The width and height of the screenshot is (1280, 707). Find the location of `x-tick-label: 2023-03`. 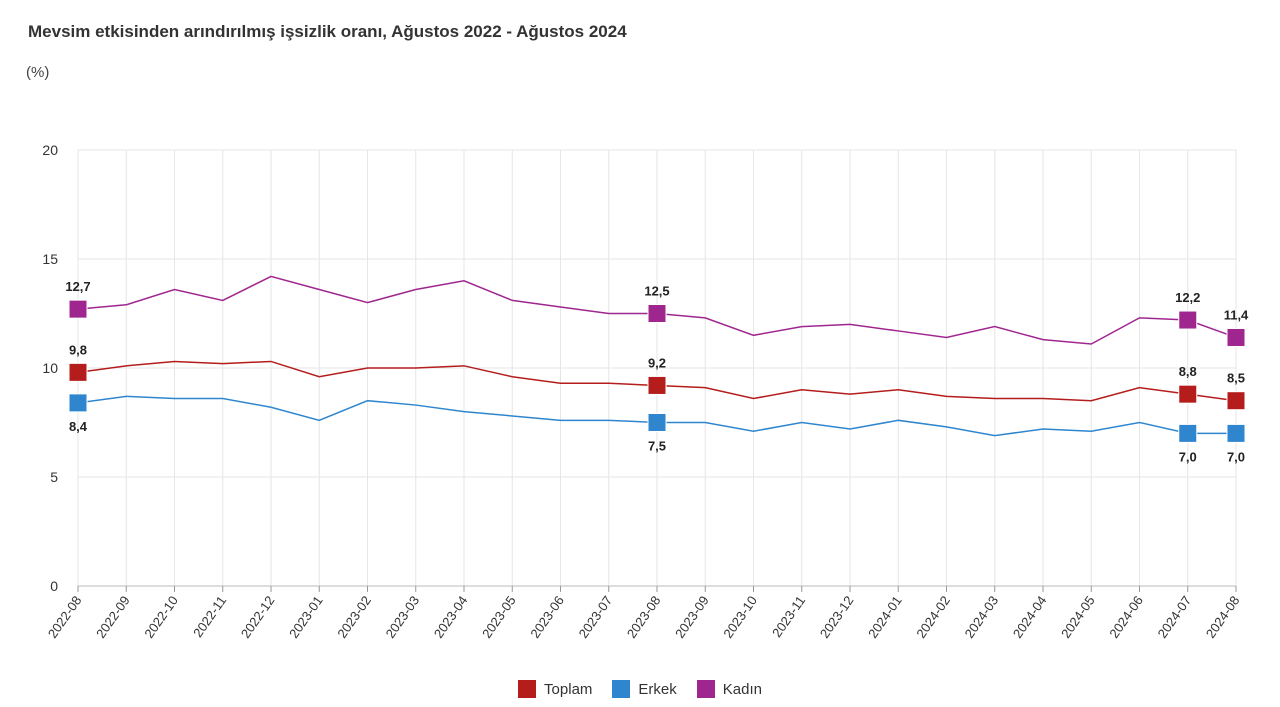

x-tick-label: 2023-03 is located at coordinates (403, 617).